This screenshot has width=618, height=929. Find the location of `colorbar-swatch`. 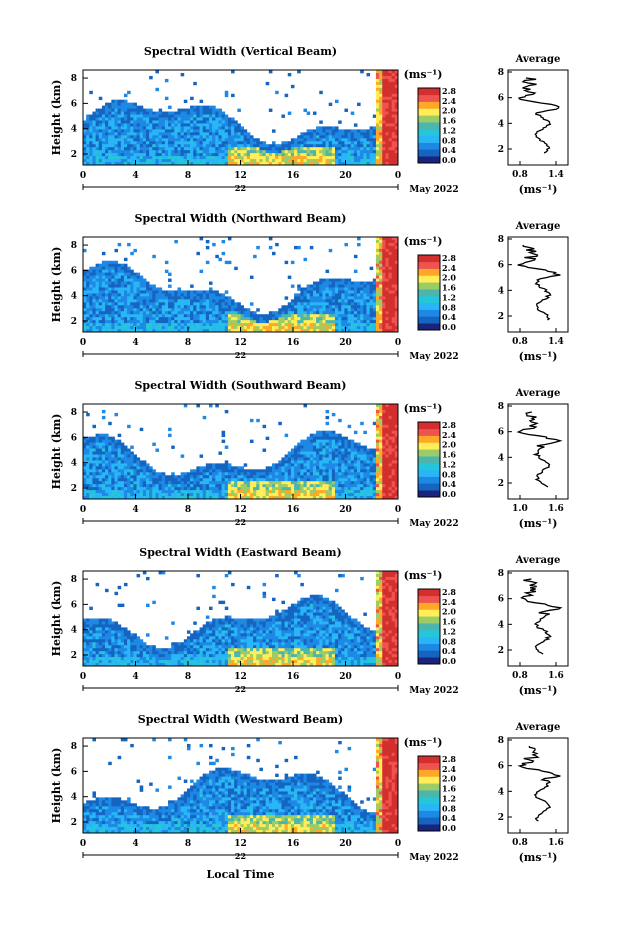

colorbar-swatch is located at coordinates (429, 293).